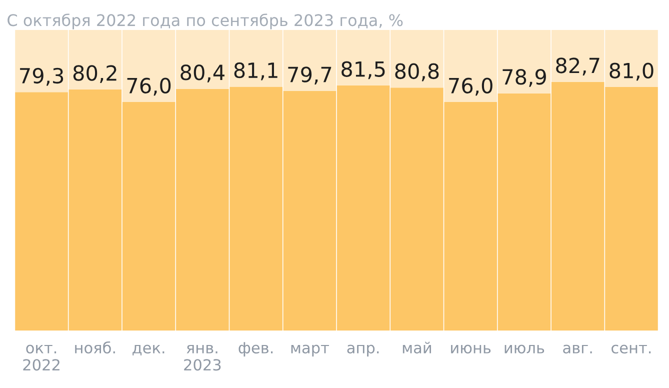 Image resolution: width=669 pixels, height=388 pixels. Describe the element at coordinates (363, 350) in the screenshot. I see `x-tick-label: апр.` at that location.